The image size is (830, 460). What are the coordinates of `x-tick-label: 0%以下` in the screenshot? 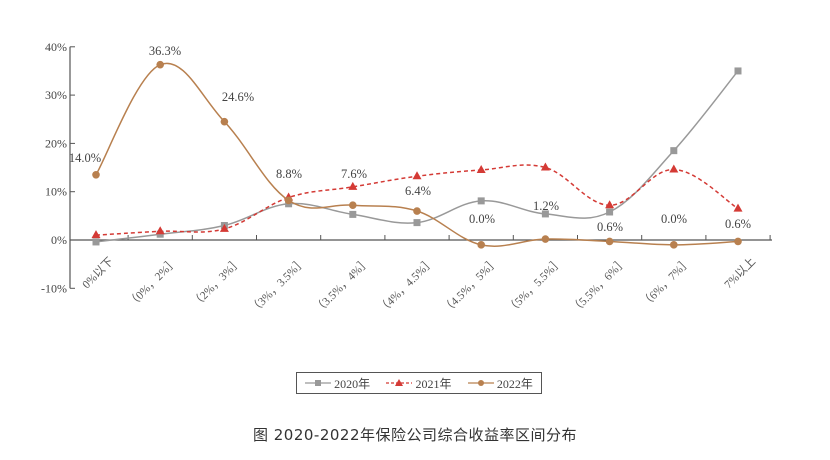 It's located at (98, 273).